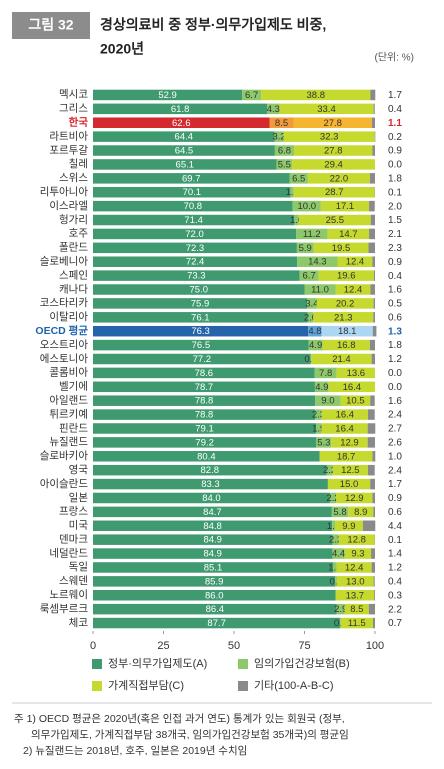 This screenshot has width=444, height=769. I want to click on y-tick-label: OECD 평균, so click(61, 330).